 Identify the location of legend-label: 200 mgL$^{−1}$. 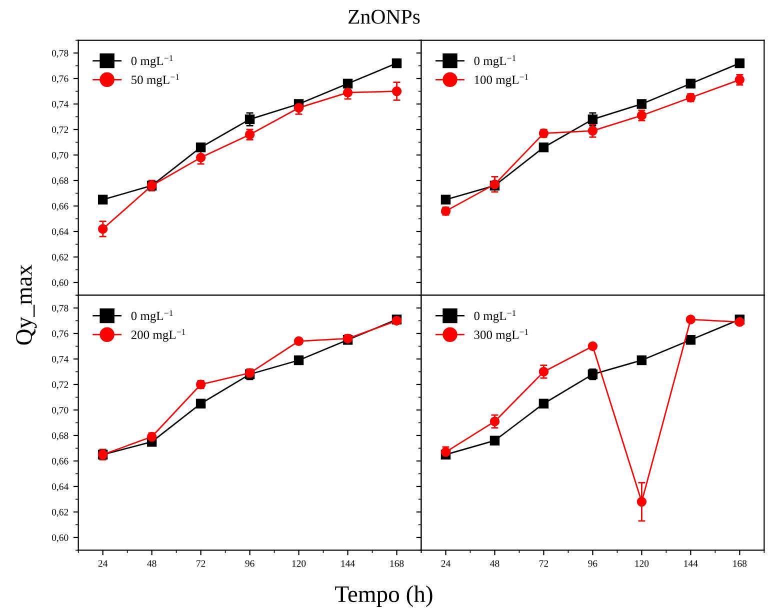
(158, 335).